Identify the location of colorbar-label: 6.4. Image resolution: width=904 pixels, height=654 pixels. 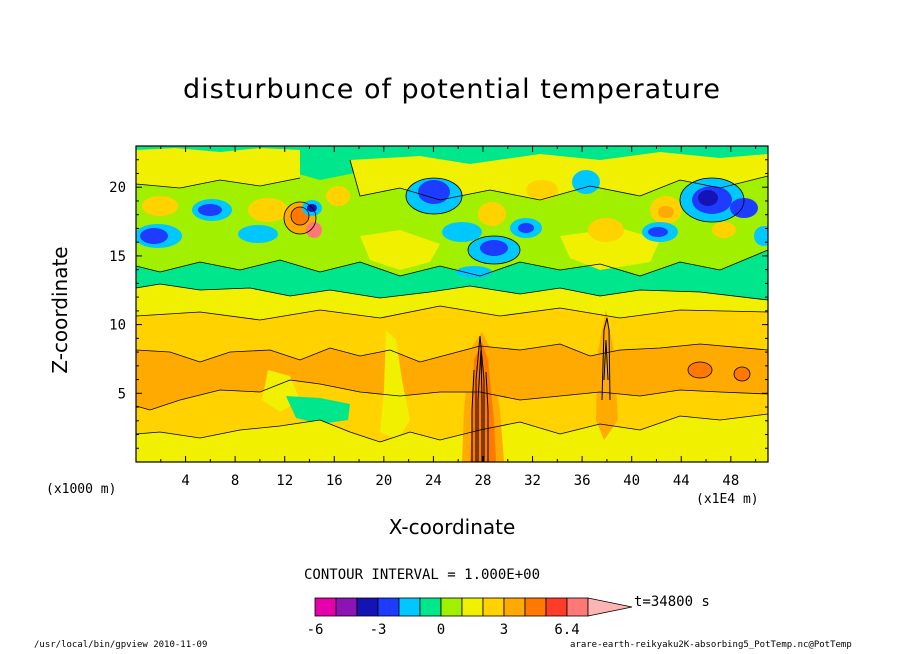
(566, 630).